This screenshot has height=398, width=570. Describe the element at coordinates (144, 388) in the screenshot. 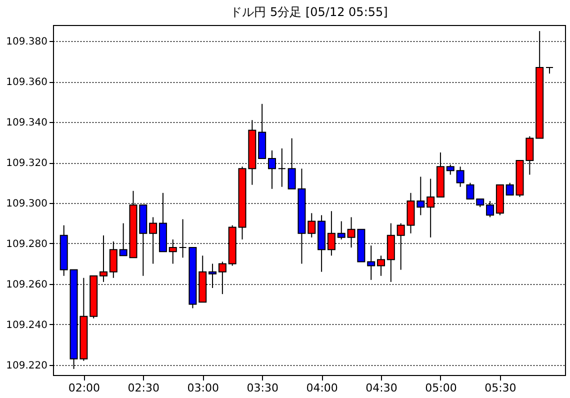

I see `x-tick-label: 02:30` at that location.